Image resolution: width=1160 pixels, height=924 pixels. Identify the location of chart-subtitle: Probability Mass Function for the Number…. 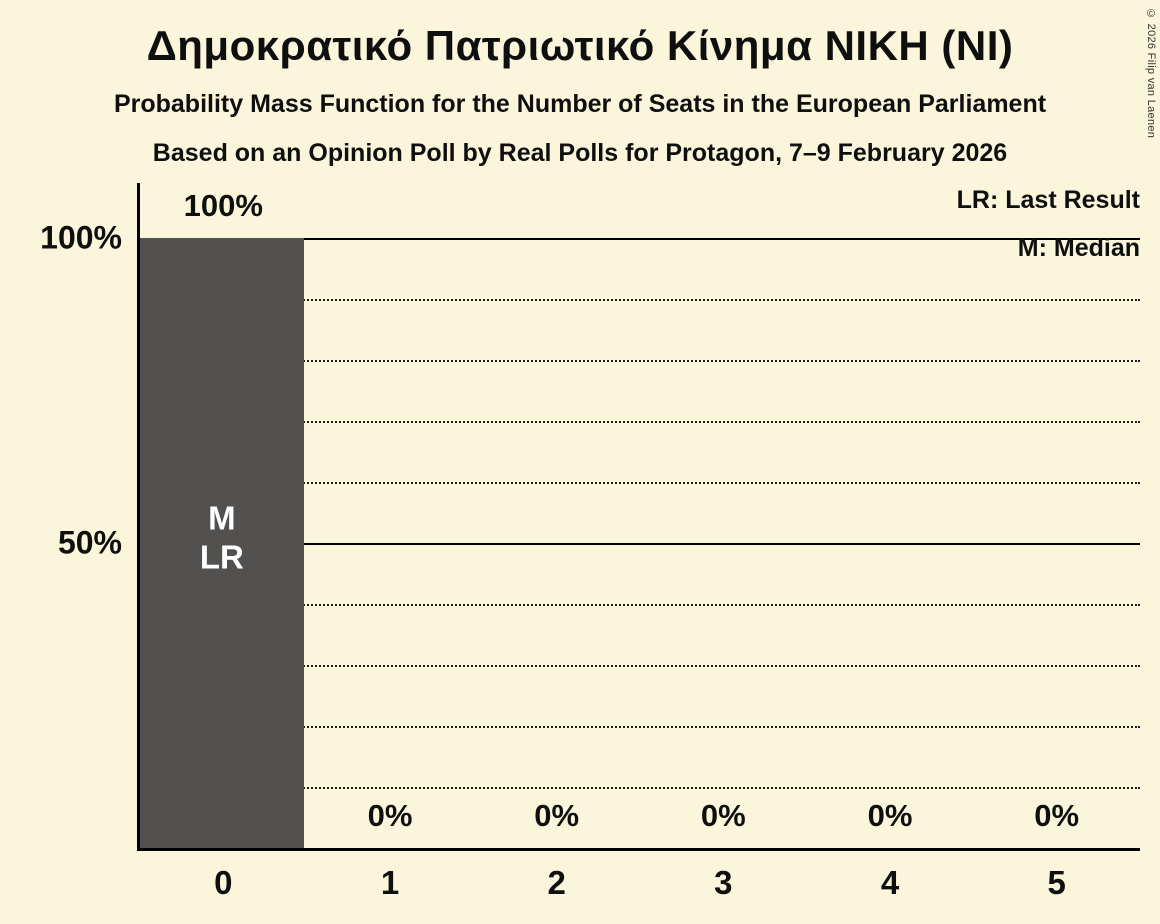
(580, 104).